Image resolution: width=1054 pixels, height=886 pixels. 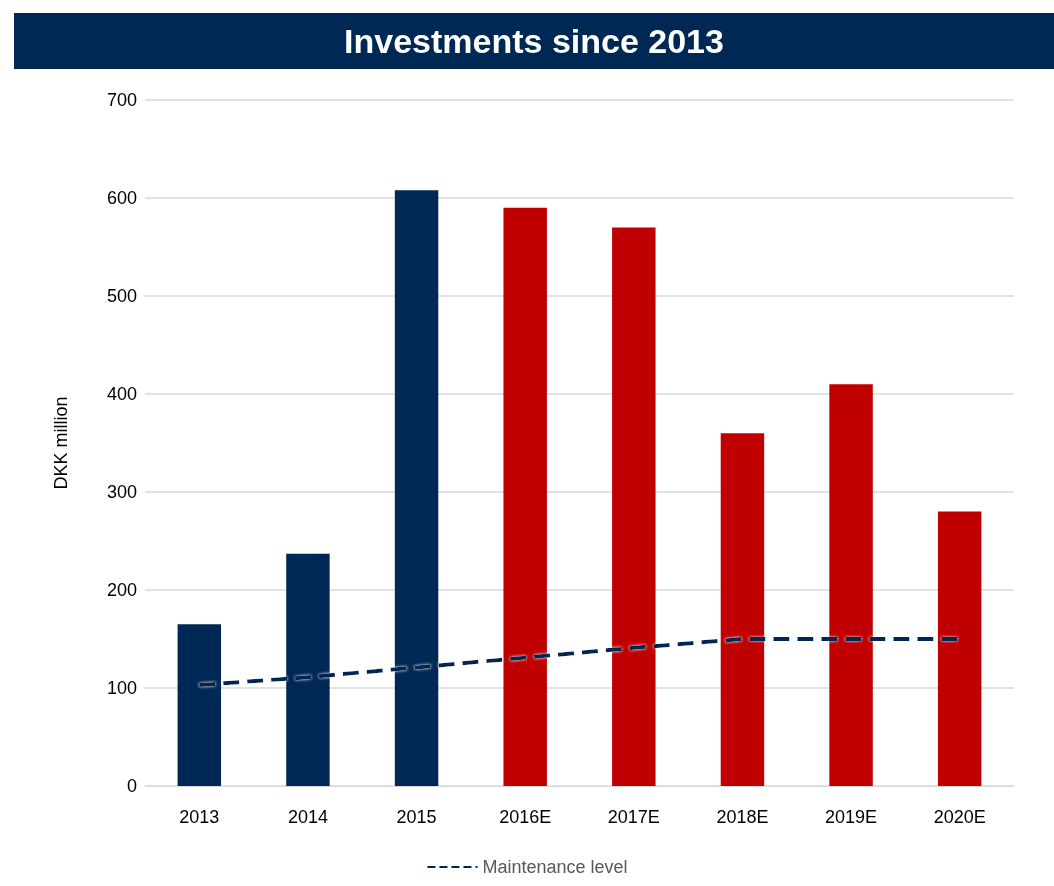 I want to click on y-tick-label: 200, so click(x=121, y=590).